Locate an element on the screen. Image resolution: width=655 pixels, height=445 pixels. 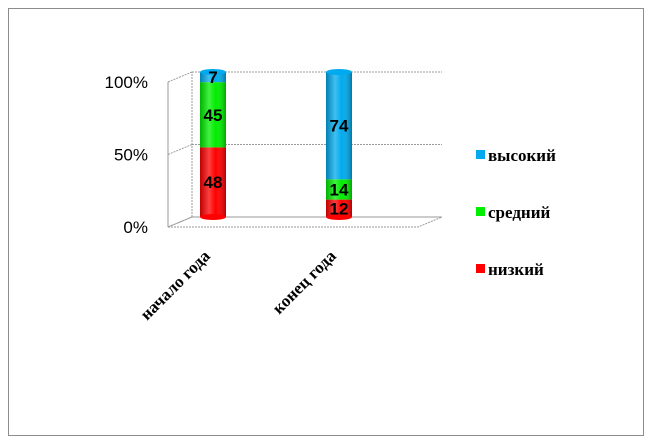
data-label: 48 is located at coordinates (213, 182).